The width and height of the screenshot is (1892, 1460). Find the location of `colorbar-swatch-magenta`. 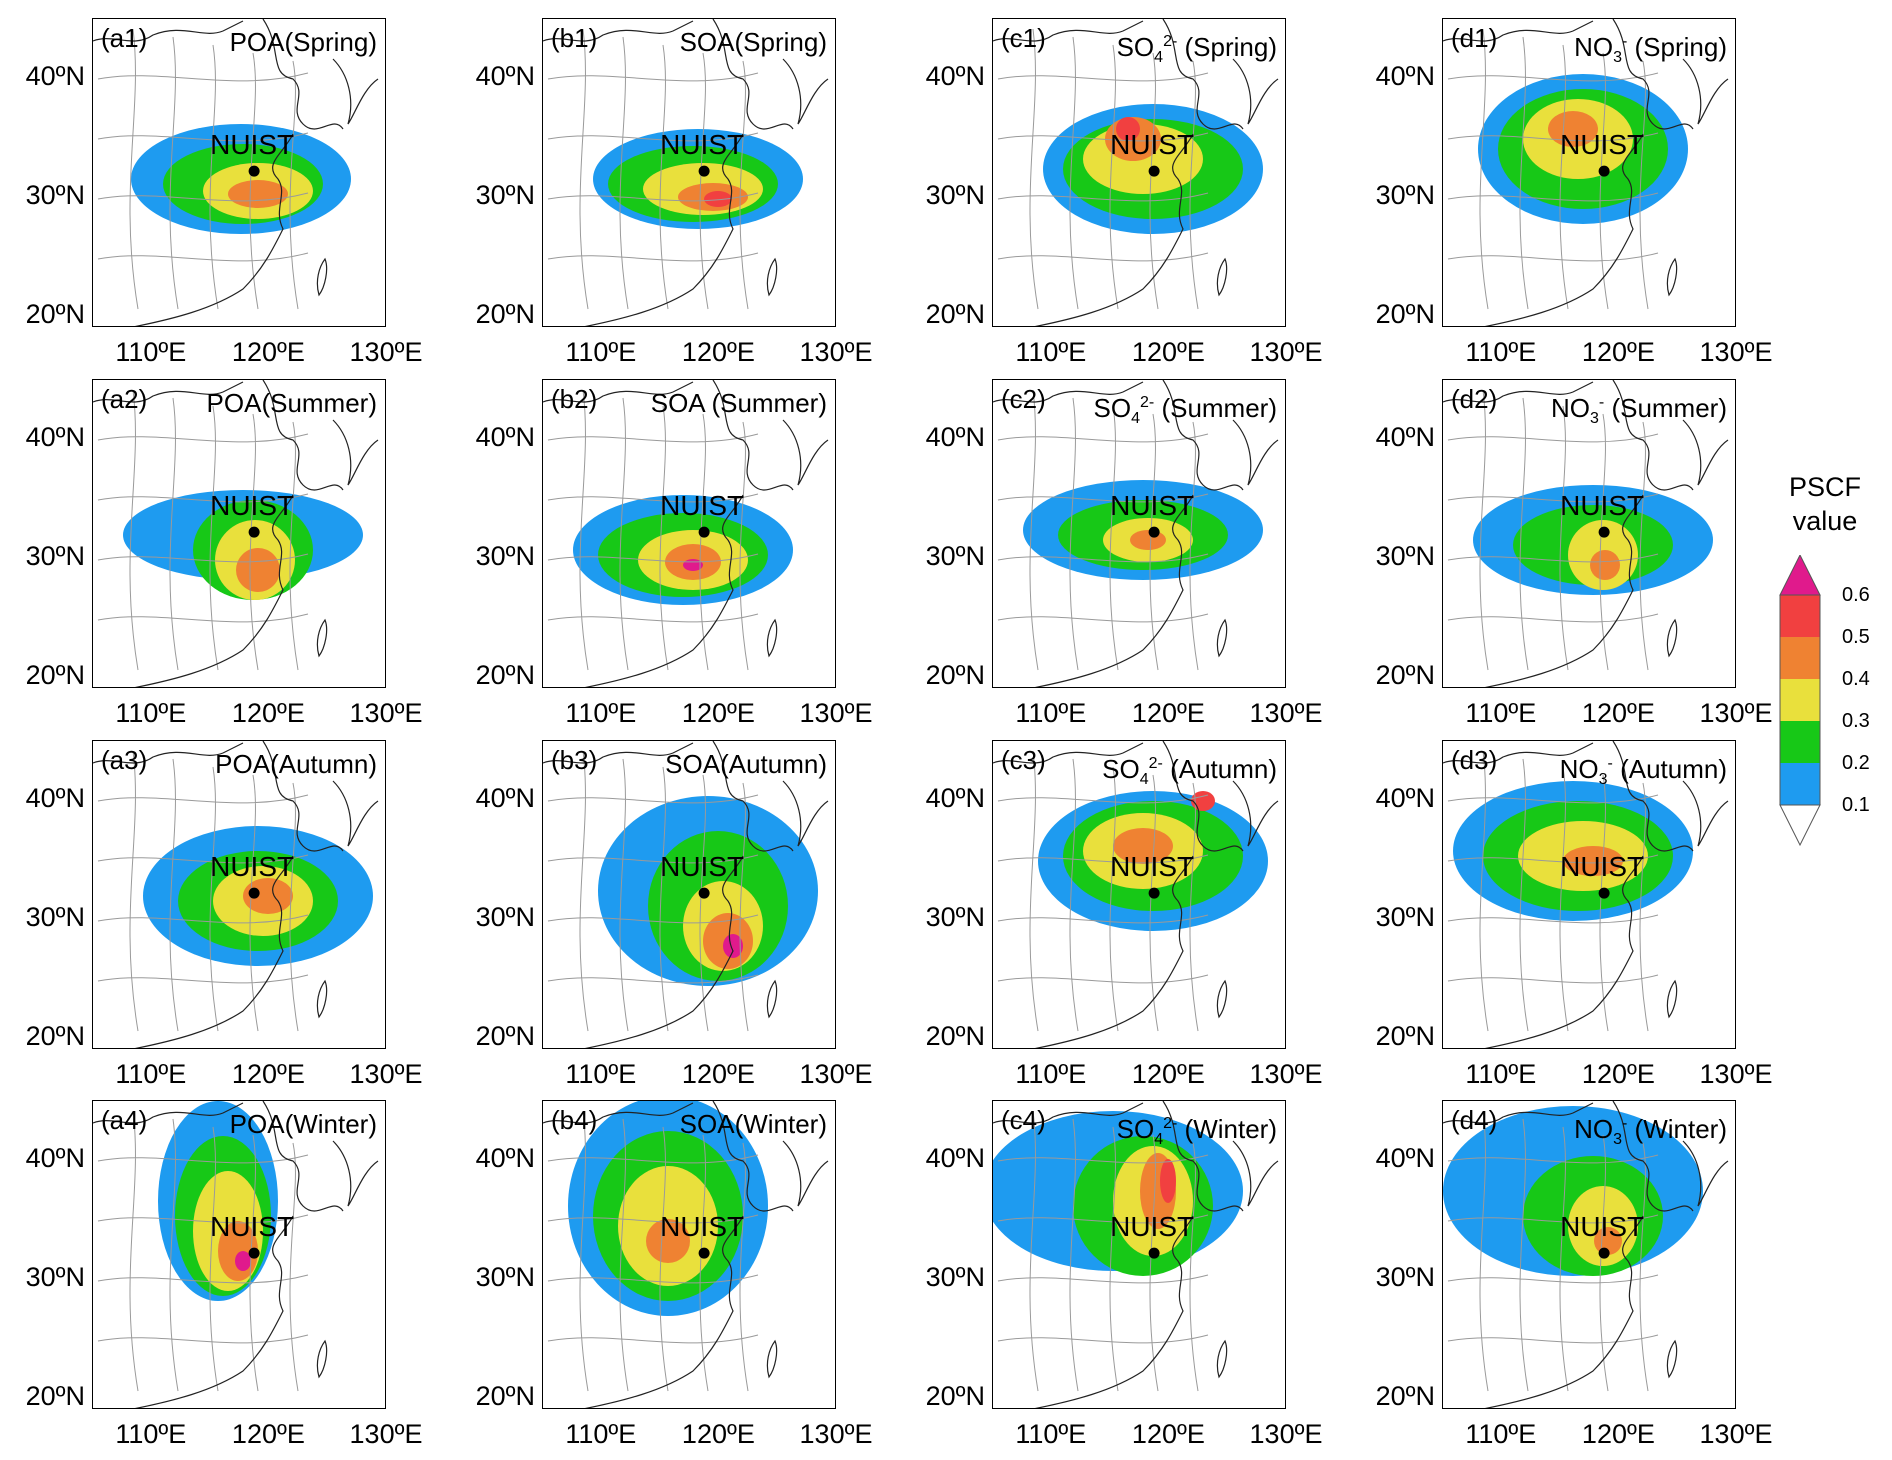

colorbar-swatch-magenta is located at coordinates (1800, 575).